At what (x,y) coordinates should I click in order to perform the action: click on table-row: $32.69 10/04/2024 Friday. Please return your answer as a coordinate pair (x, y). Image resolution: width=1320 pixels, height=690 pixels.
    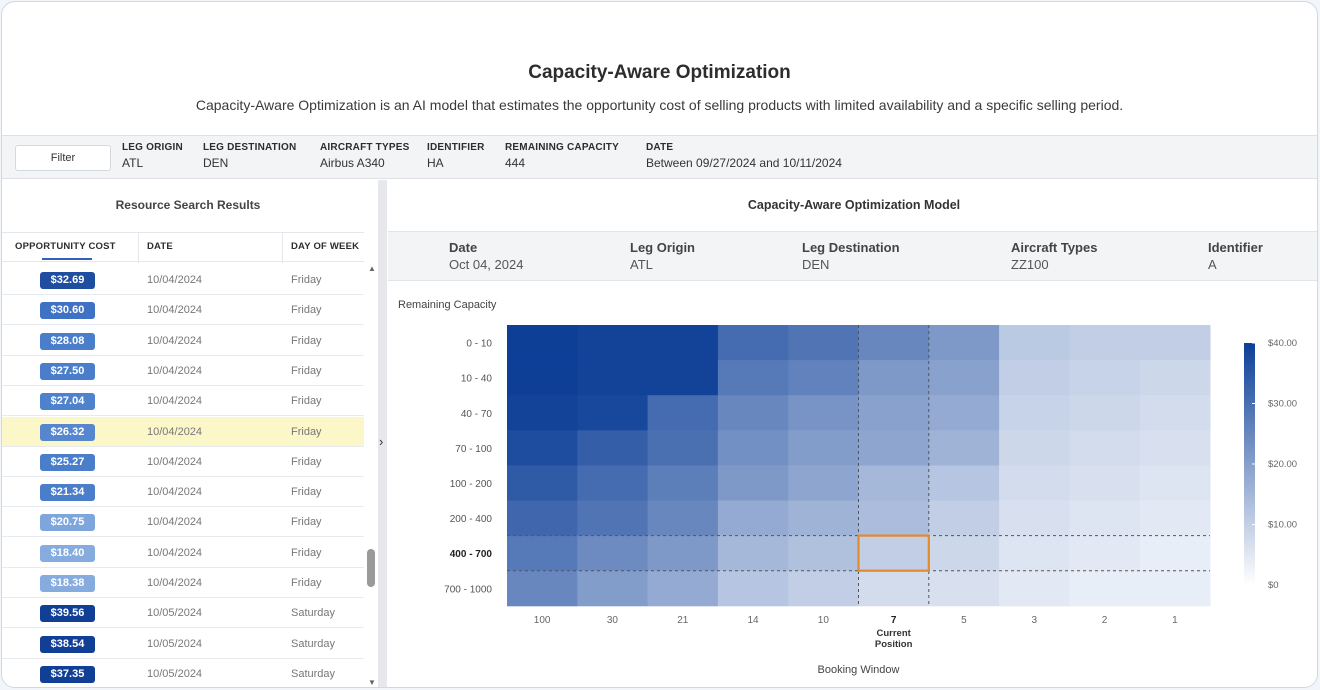
    Looking at the image, I should click on (183, 280).